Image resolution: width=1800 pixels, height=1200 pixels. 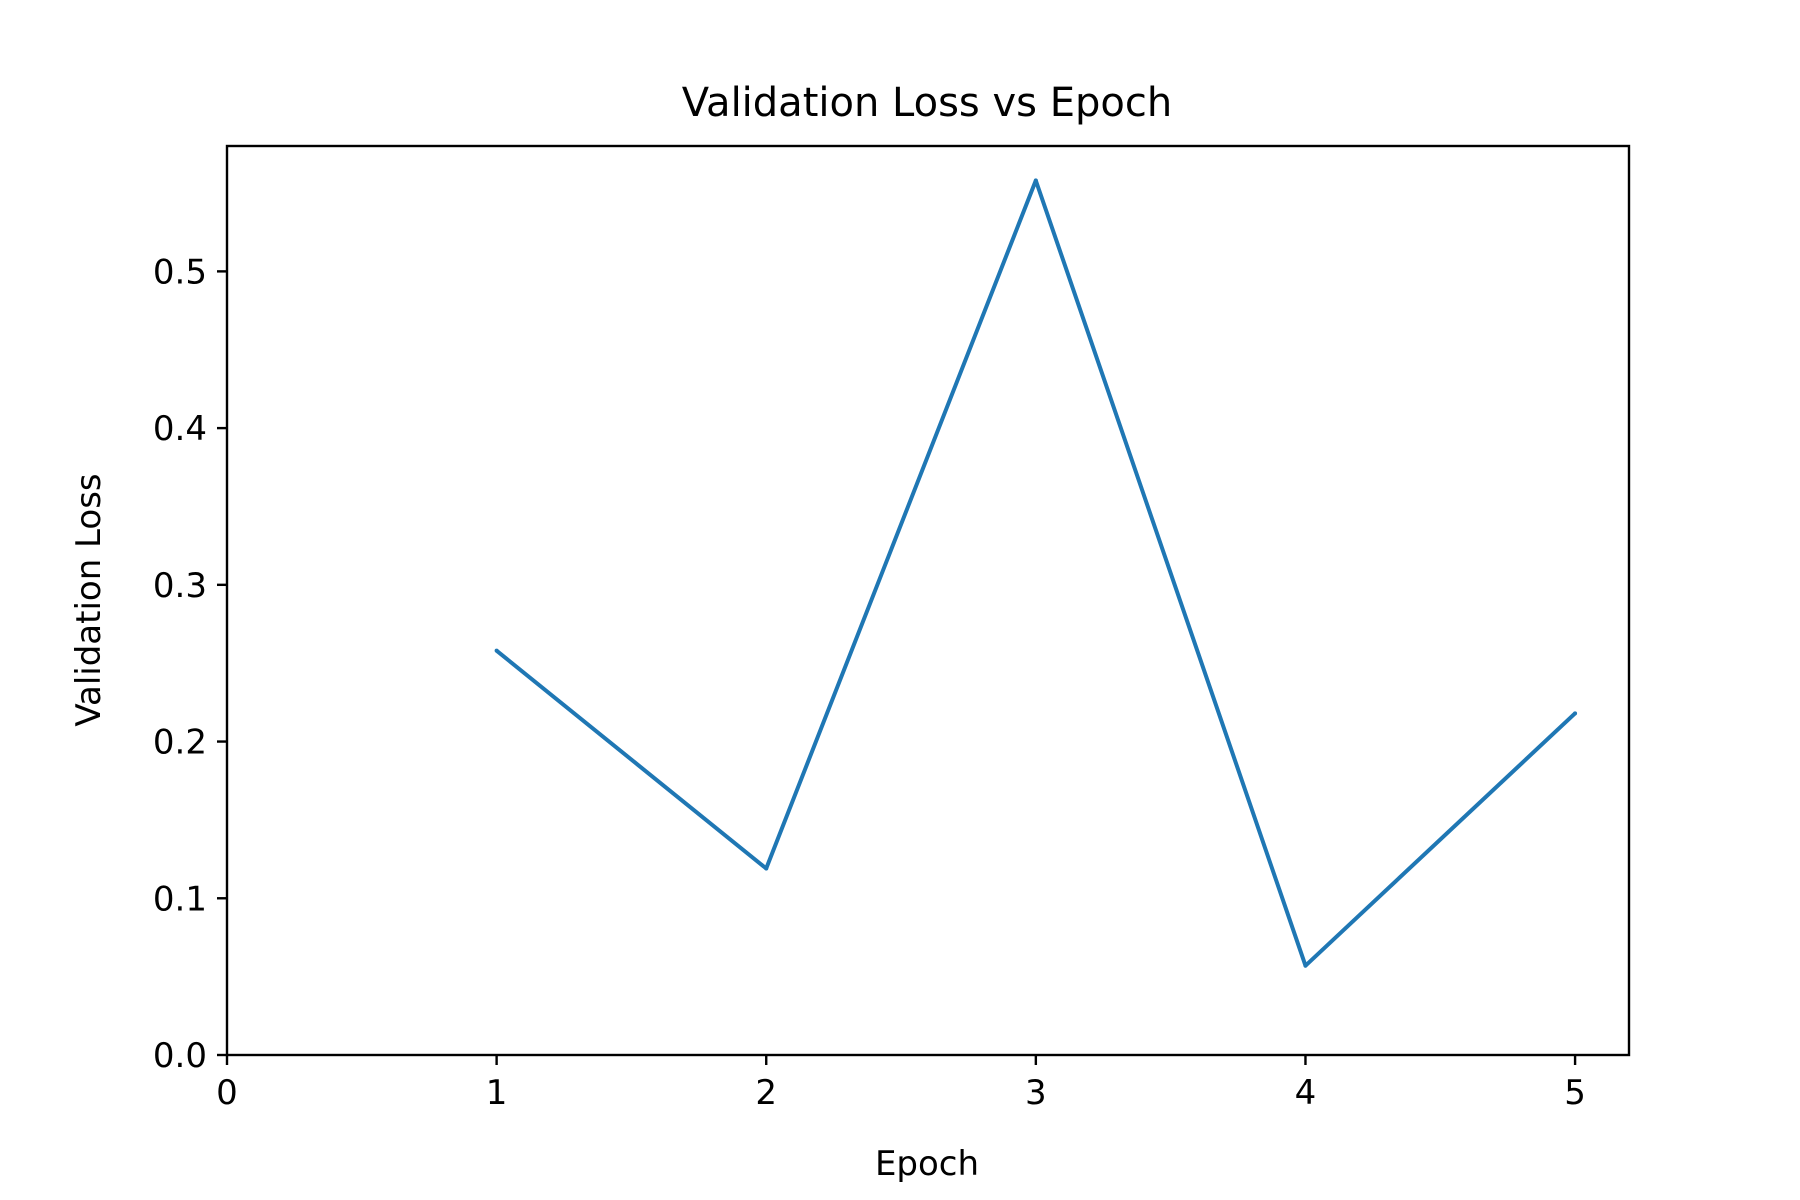 I want to click on x-tick-label: 5, so click(x=1575, y=1093).